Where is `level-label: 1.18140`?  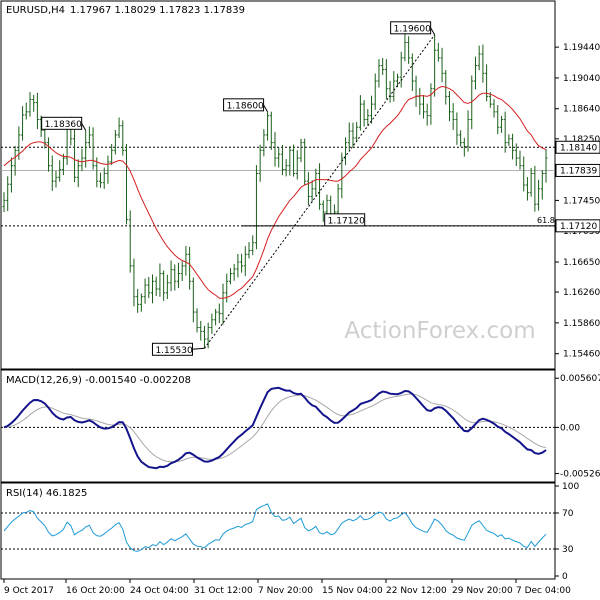 level-label: 1.18140 is located at coordinates (578, 148).